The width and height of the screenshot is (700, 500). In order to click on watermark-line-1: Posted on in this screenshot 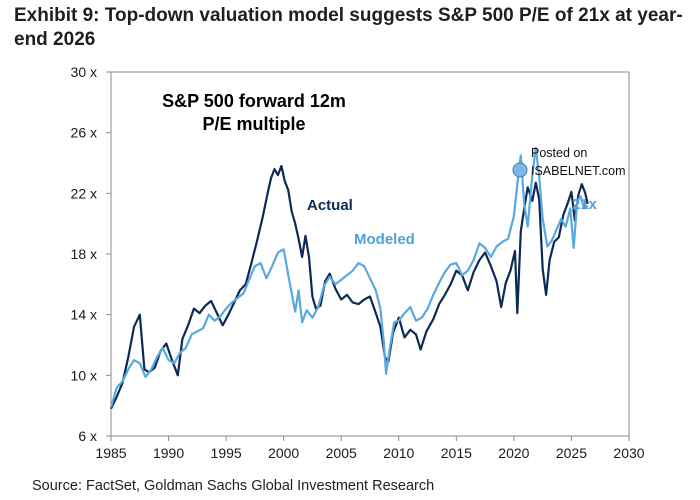, I will do `click(559, 153)`.